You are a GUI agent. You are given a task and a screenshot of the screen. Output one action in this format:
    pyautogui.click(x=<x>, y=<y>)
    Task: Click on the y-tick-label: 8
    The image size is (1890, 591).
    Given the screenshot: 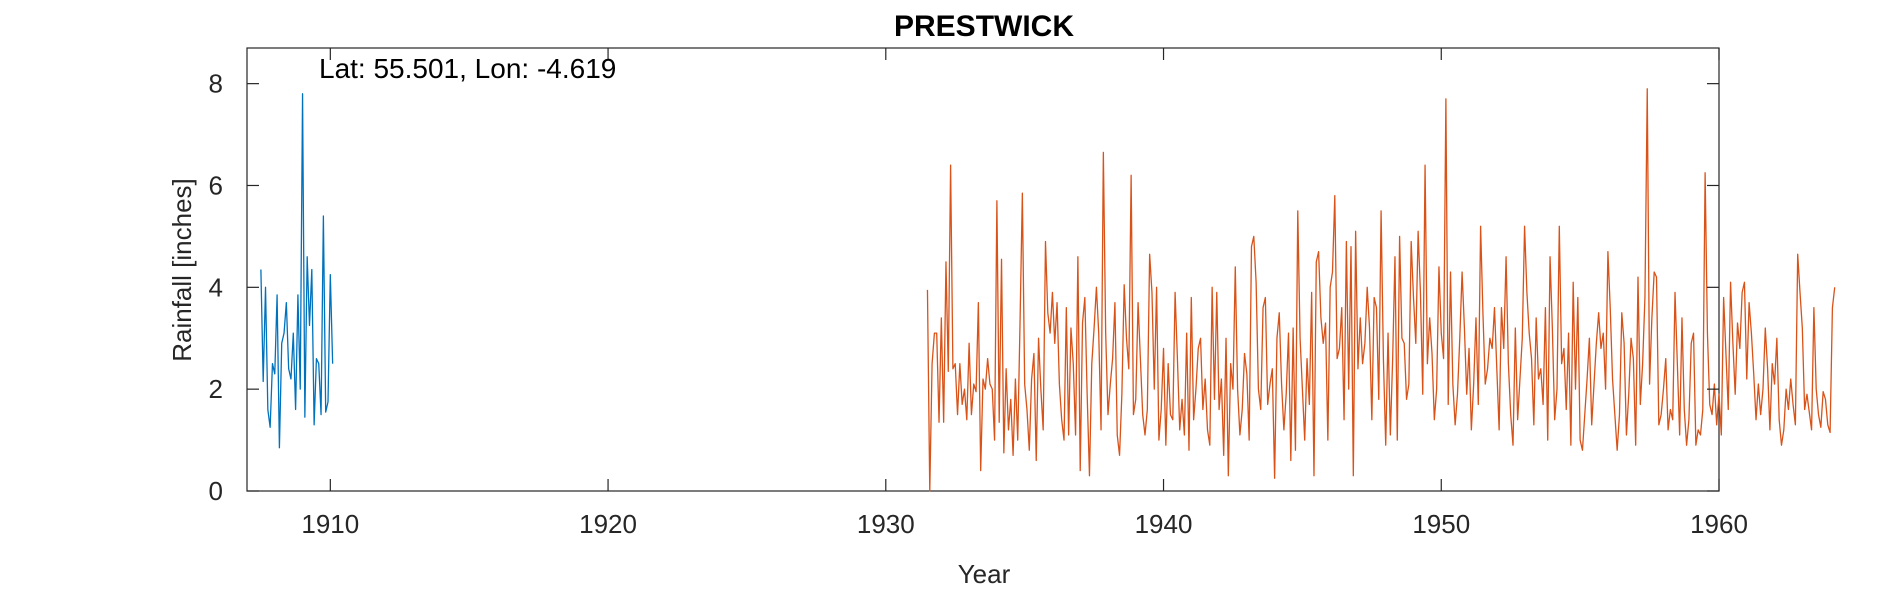 What is the action you would take?
    pyautogui.click(x=216, y=84)
    